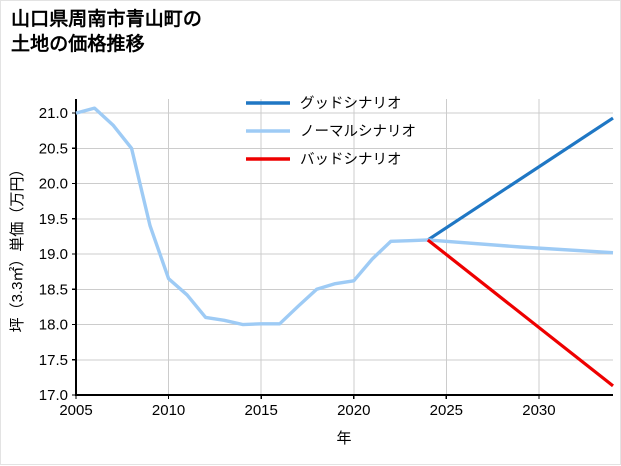  What do you see at coordinates (53, 184) in the screenshot?
I see `y-tick-label: 20.0` at bounding box center [53, 184].